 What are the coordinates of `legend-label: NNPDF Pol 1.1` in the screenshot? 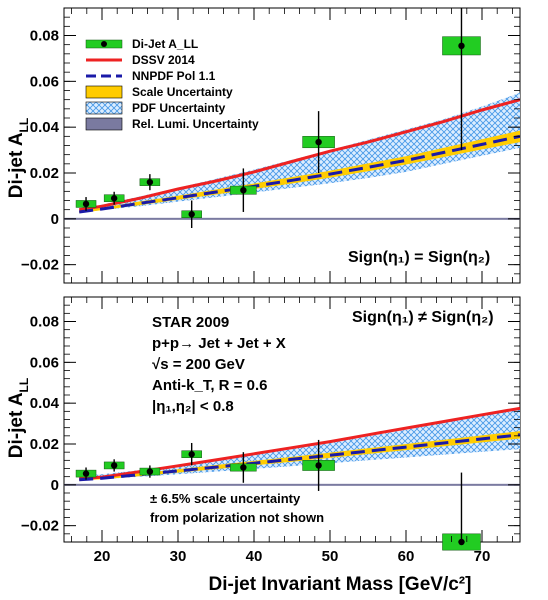 It's located at (174, 76).